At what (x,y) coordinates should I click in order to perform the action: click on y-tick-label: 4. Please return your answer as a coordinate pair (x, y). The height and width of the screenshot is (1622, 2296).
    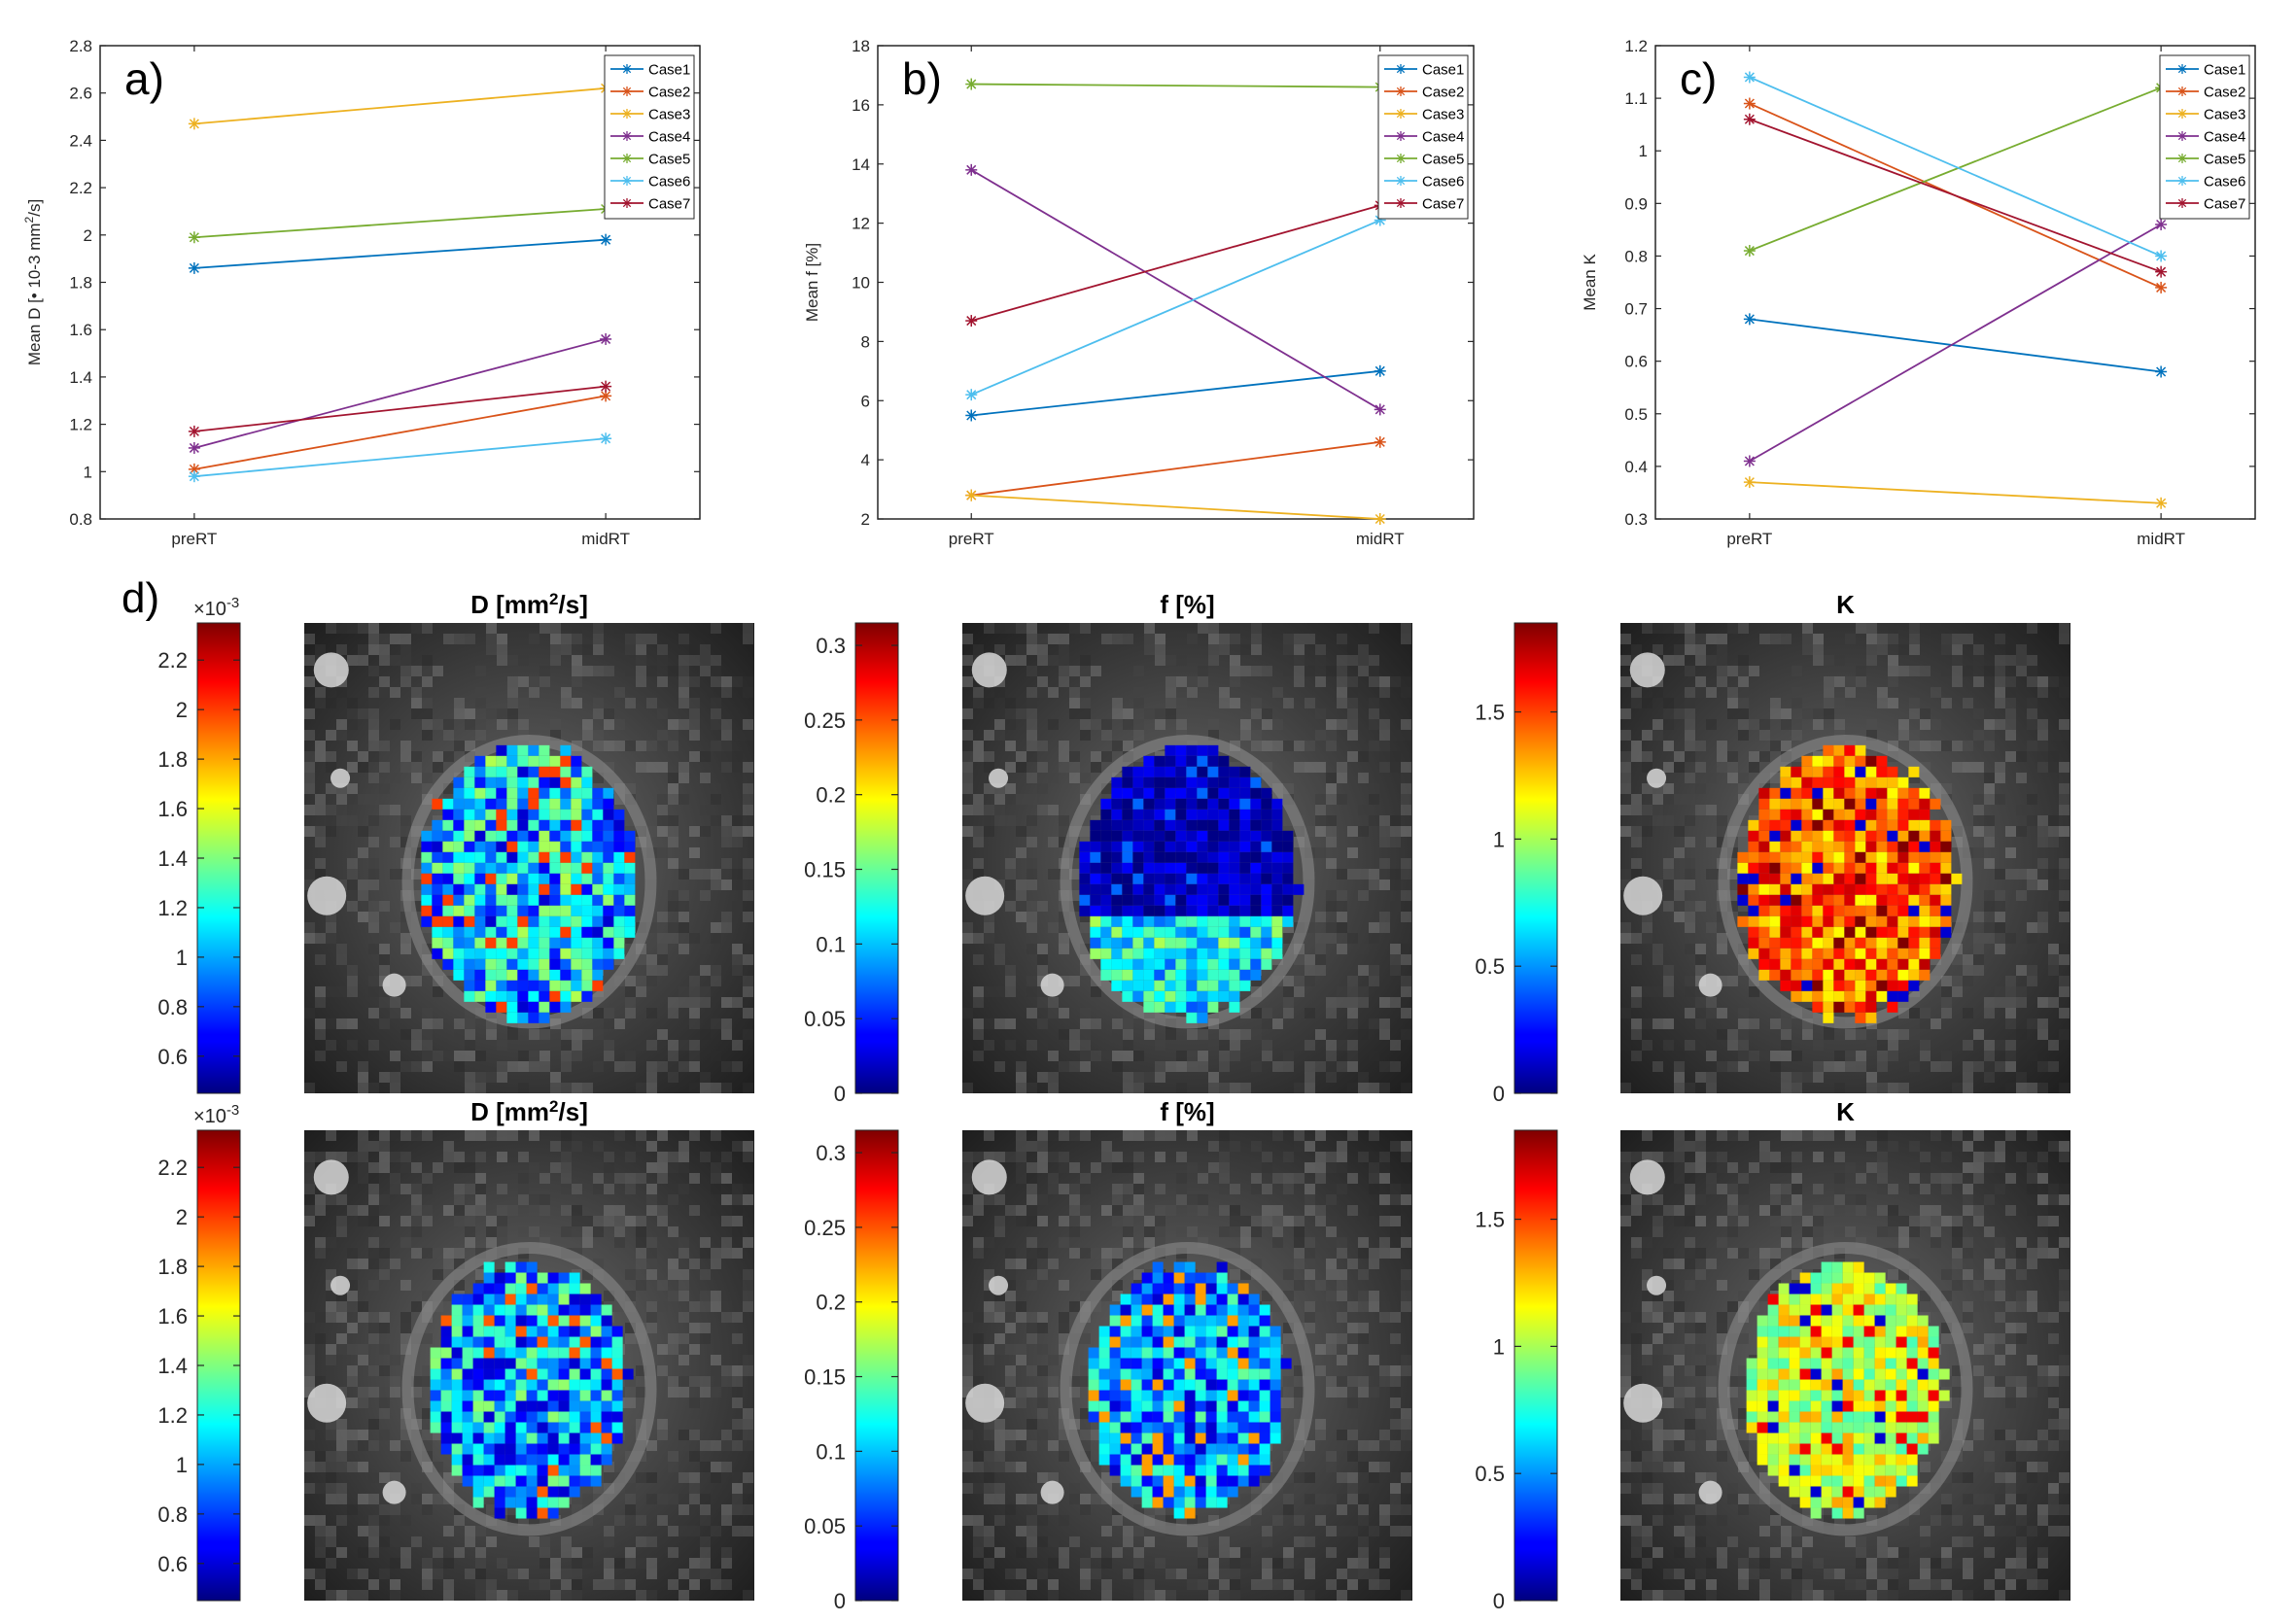
    Looking at the image, I should click on (865, 460).